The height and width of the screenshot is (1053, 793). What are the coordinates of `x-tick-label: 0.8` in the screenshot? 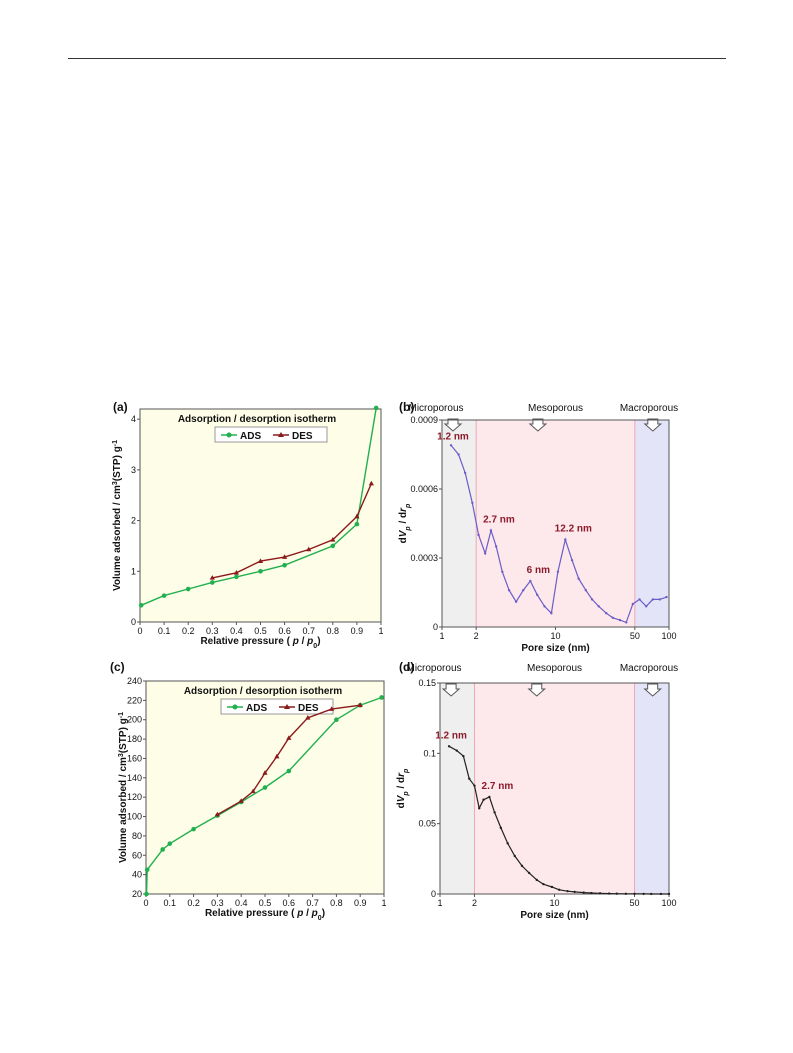 It's located at (333, 631).